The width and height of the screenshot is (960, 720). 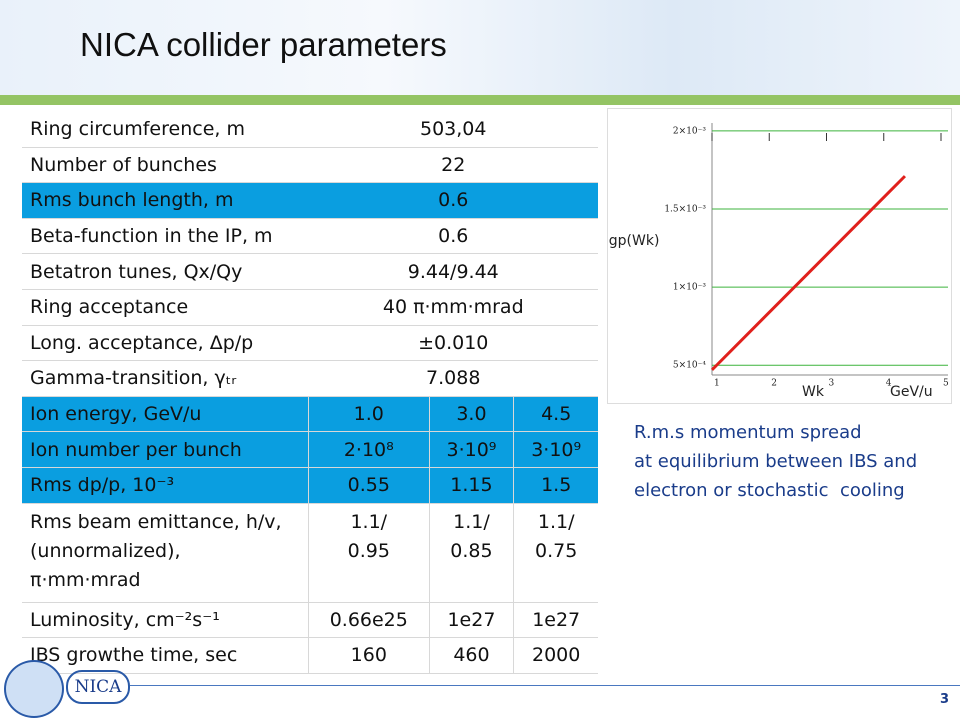 What do you see at coordinates (689, 366) in the screenshot?
I see `y-tick-label: 5×10⁻⁴` at bounding box center [689, 366].